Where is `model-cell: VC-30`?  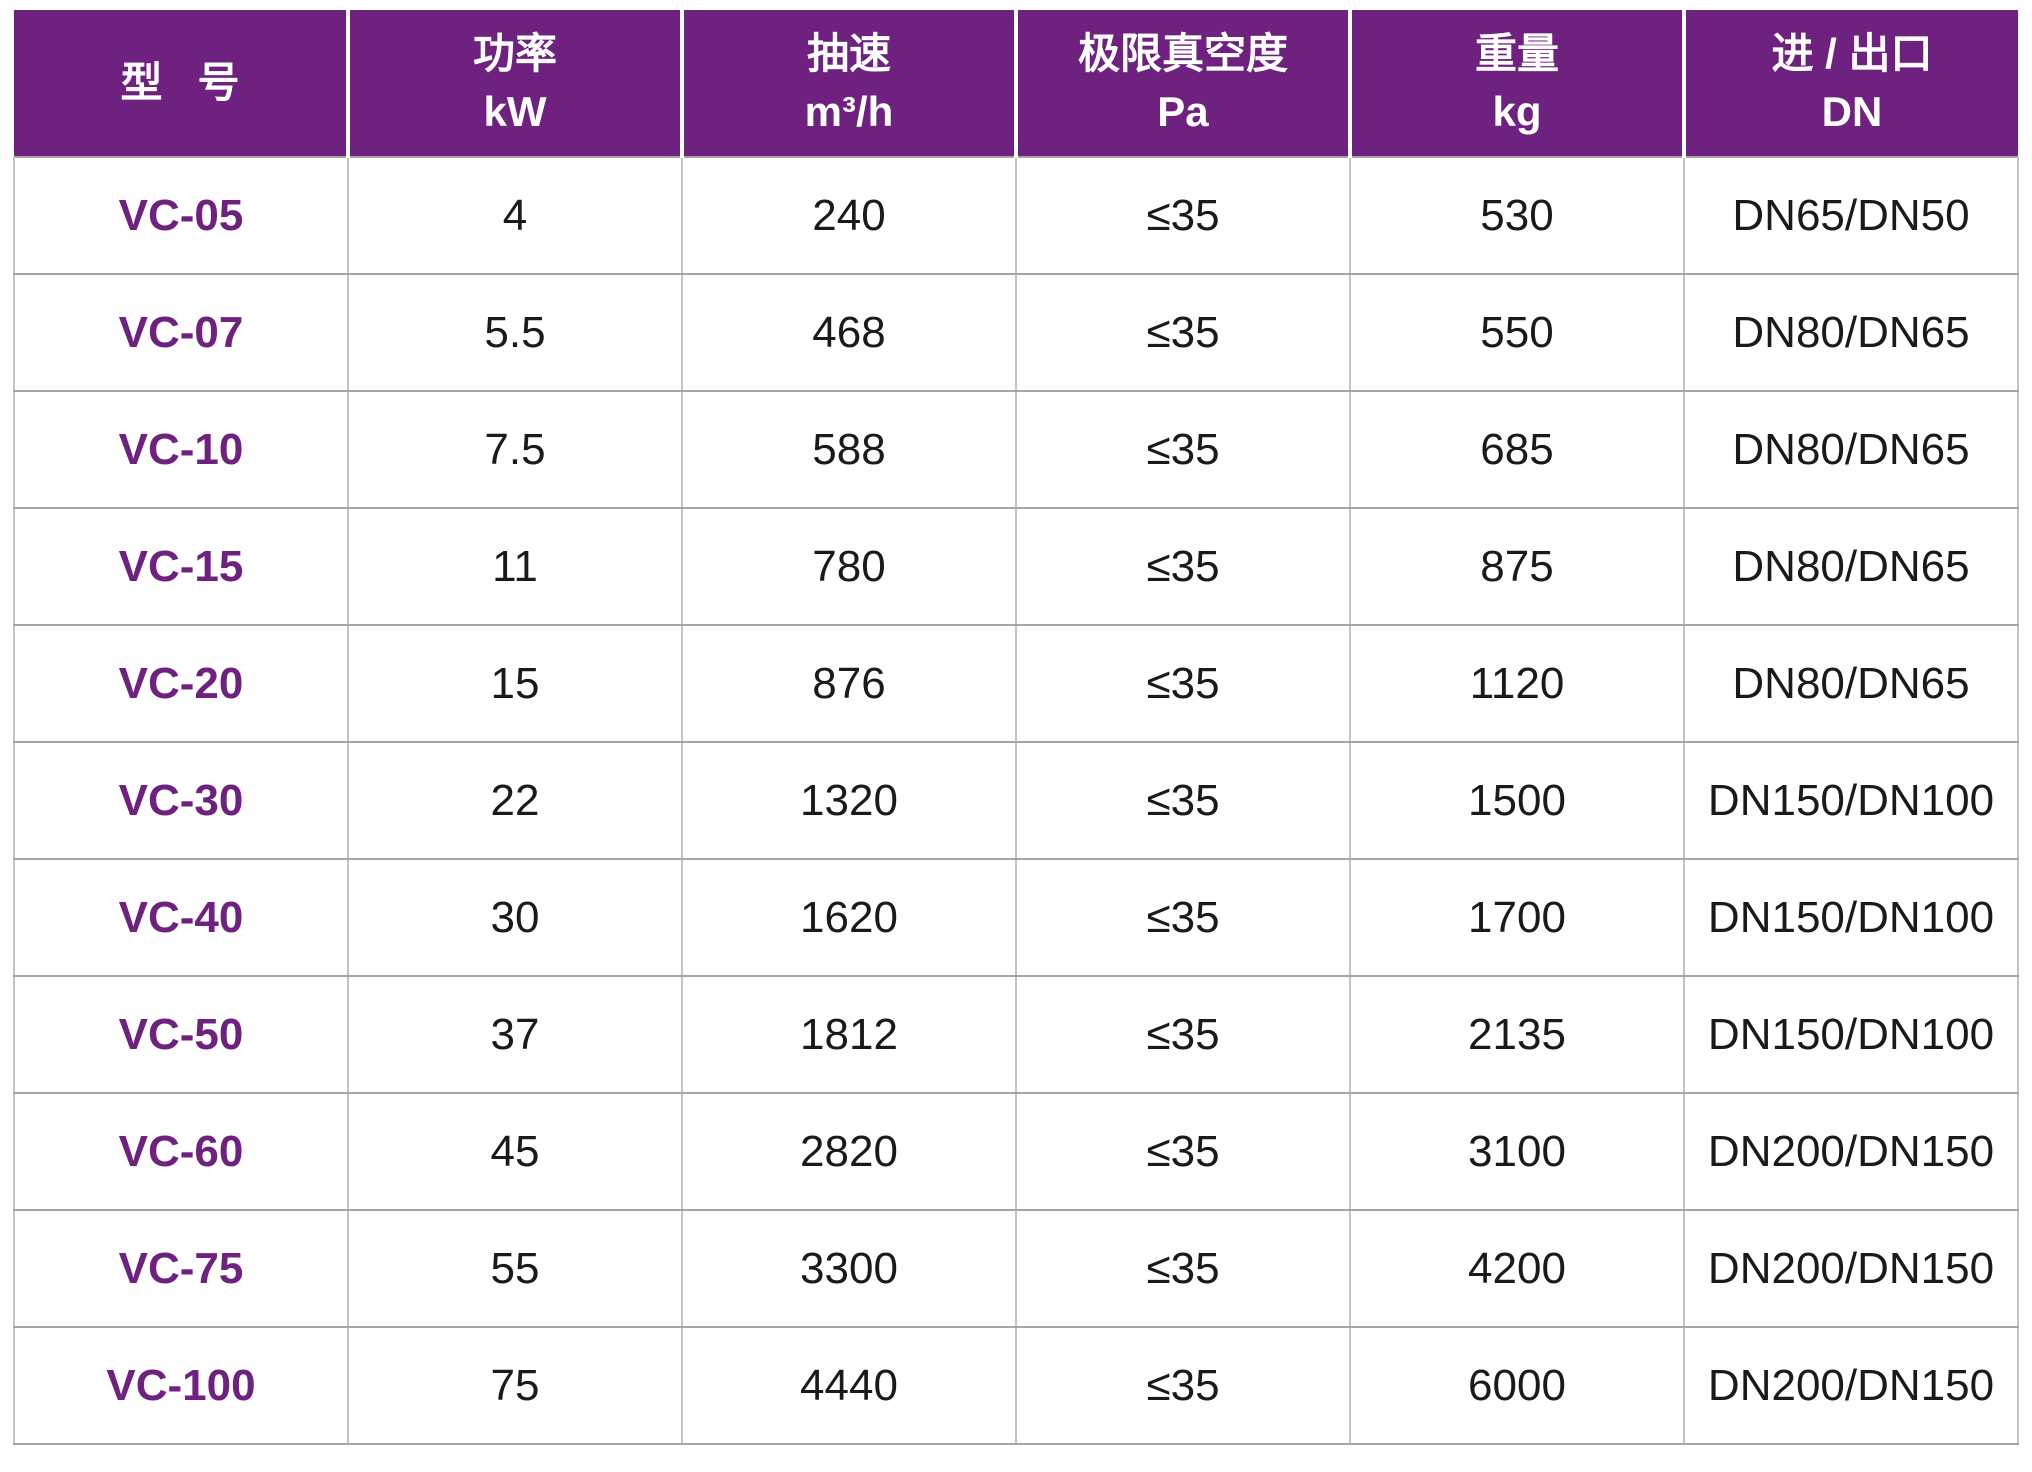
model-cell: VC-30 is located at coordinates (181, 800).